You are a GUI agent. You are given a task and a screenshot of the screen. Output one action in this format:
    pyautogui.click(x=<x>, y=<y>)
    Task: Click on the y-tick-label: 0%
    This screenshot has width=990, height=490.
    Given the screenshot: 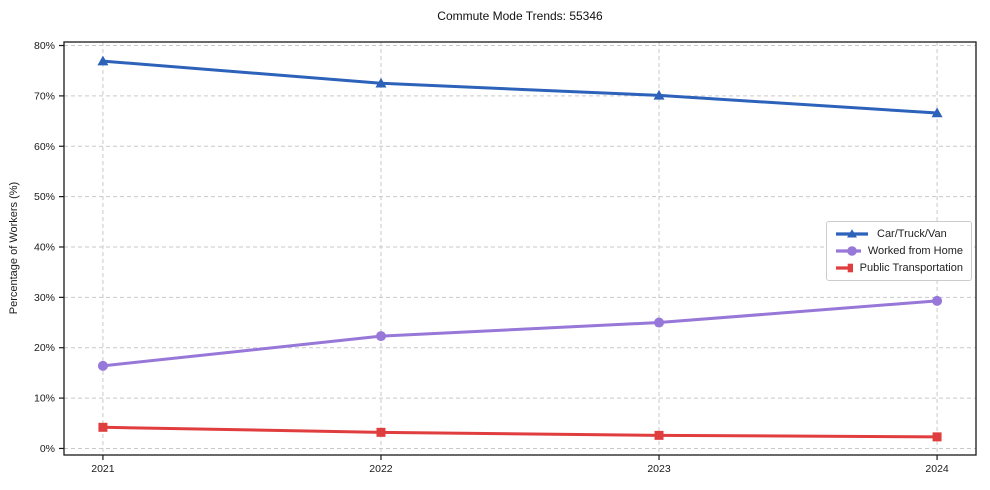 What is the action you would take?
    pyautogui.click(x=47, y=449)
    